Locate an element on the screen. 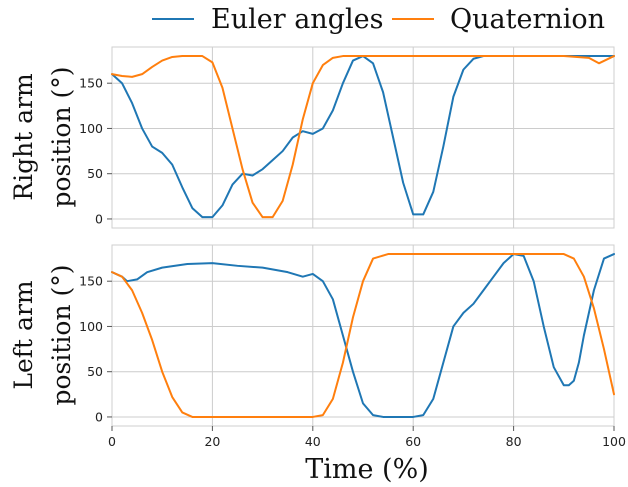  left-arm-ylabel-line1: Left arm is located at coordinates (23, 334).